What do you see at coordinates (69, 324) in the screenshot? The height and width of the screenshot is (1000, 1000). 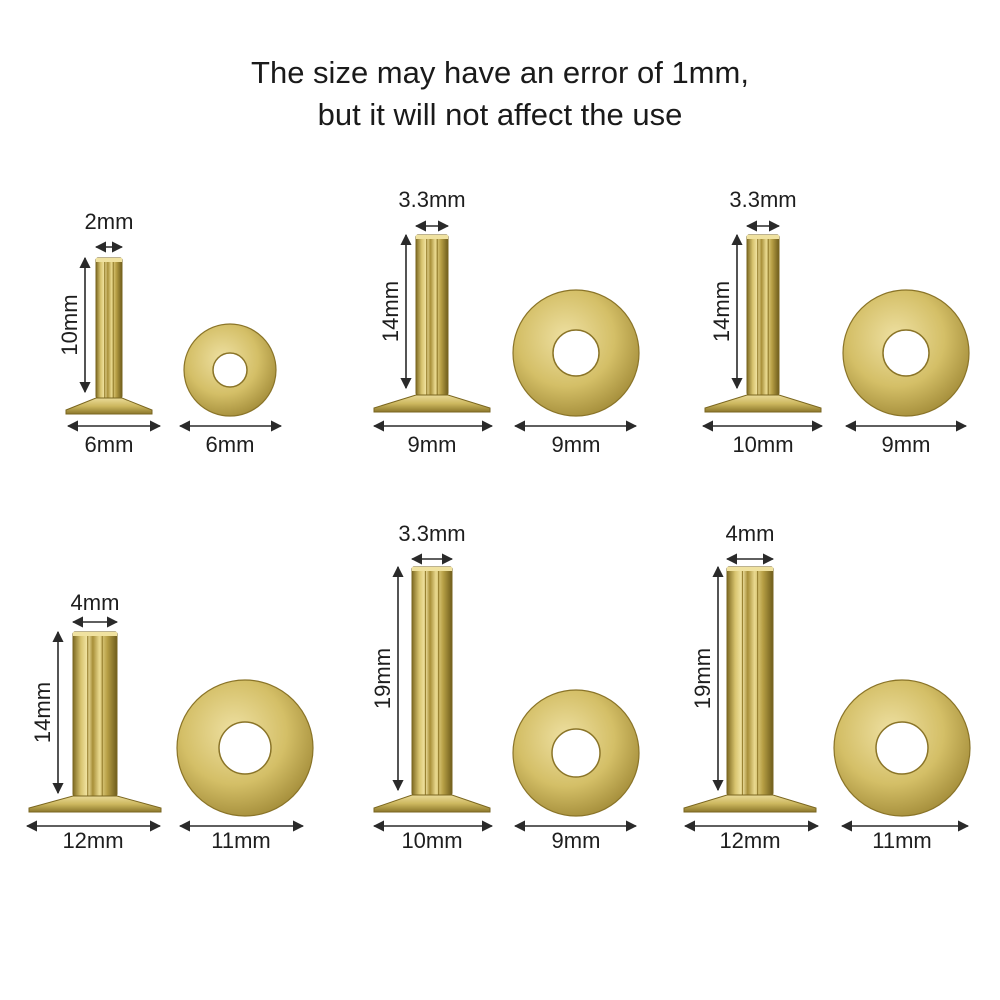 I see `shaft-length-label: 10mm` at bounding box center [69, 324].